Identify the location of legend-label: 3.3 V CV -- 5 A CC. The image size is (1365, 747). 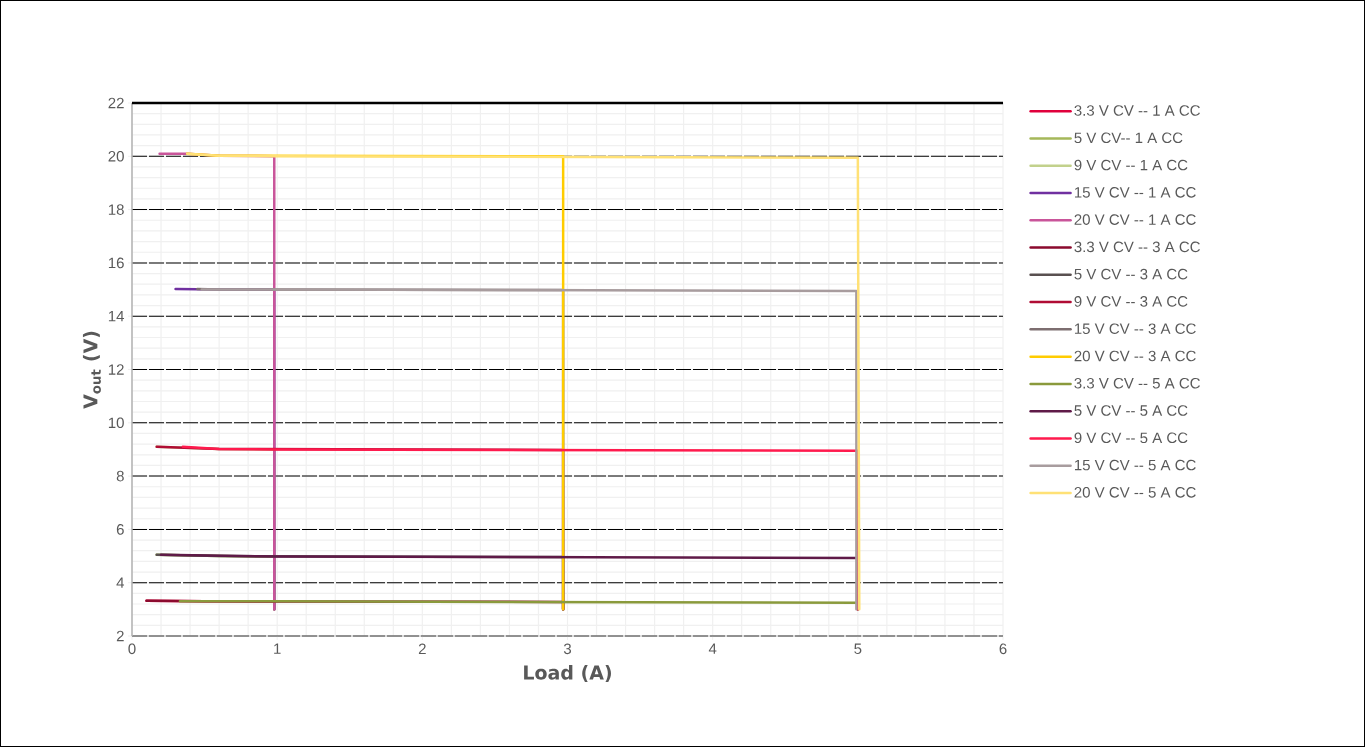
(1137, 383).